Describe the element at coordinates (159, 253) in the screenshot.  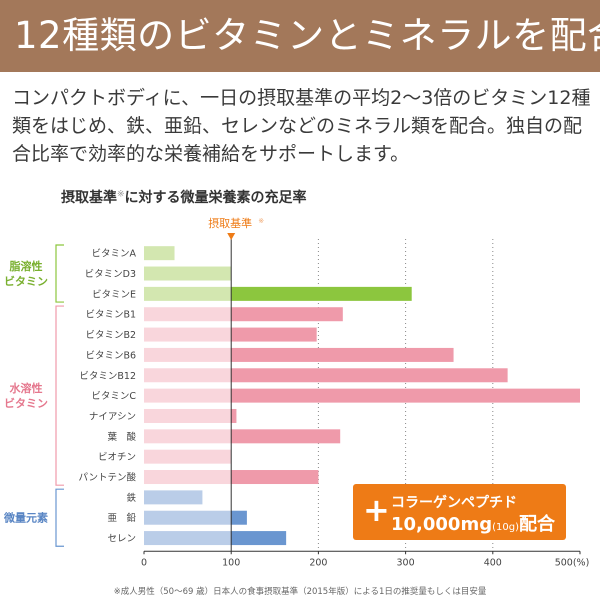
I see `bar-0-0-base` at that location.